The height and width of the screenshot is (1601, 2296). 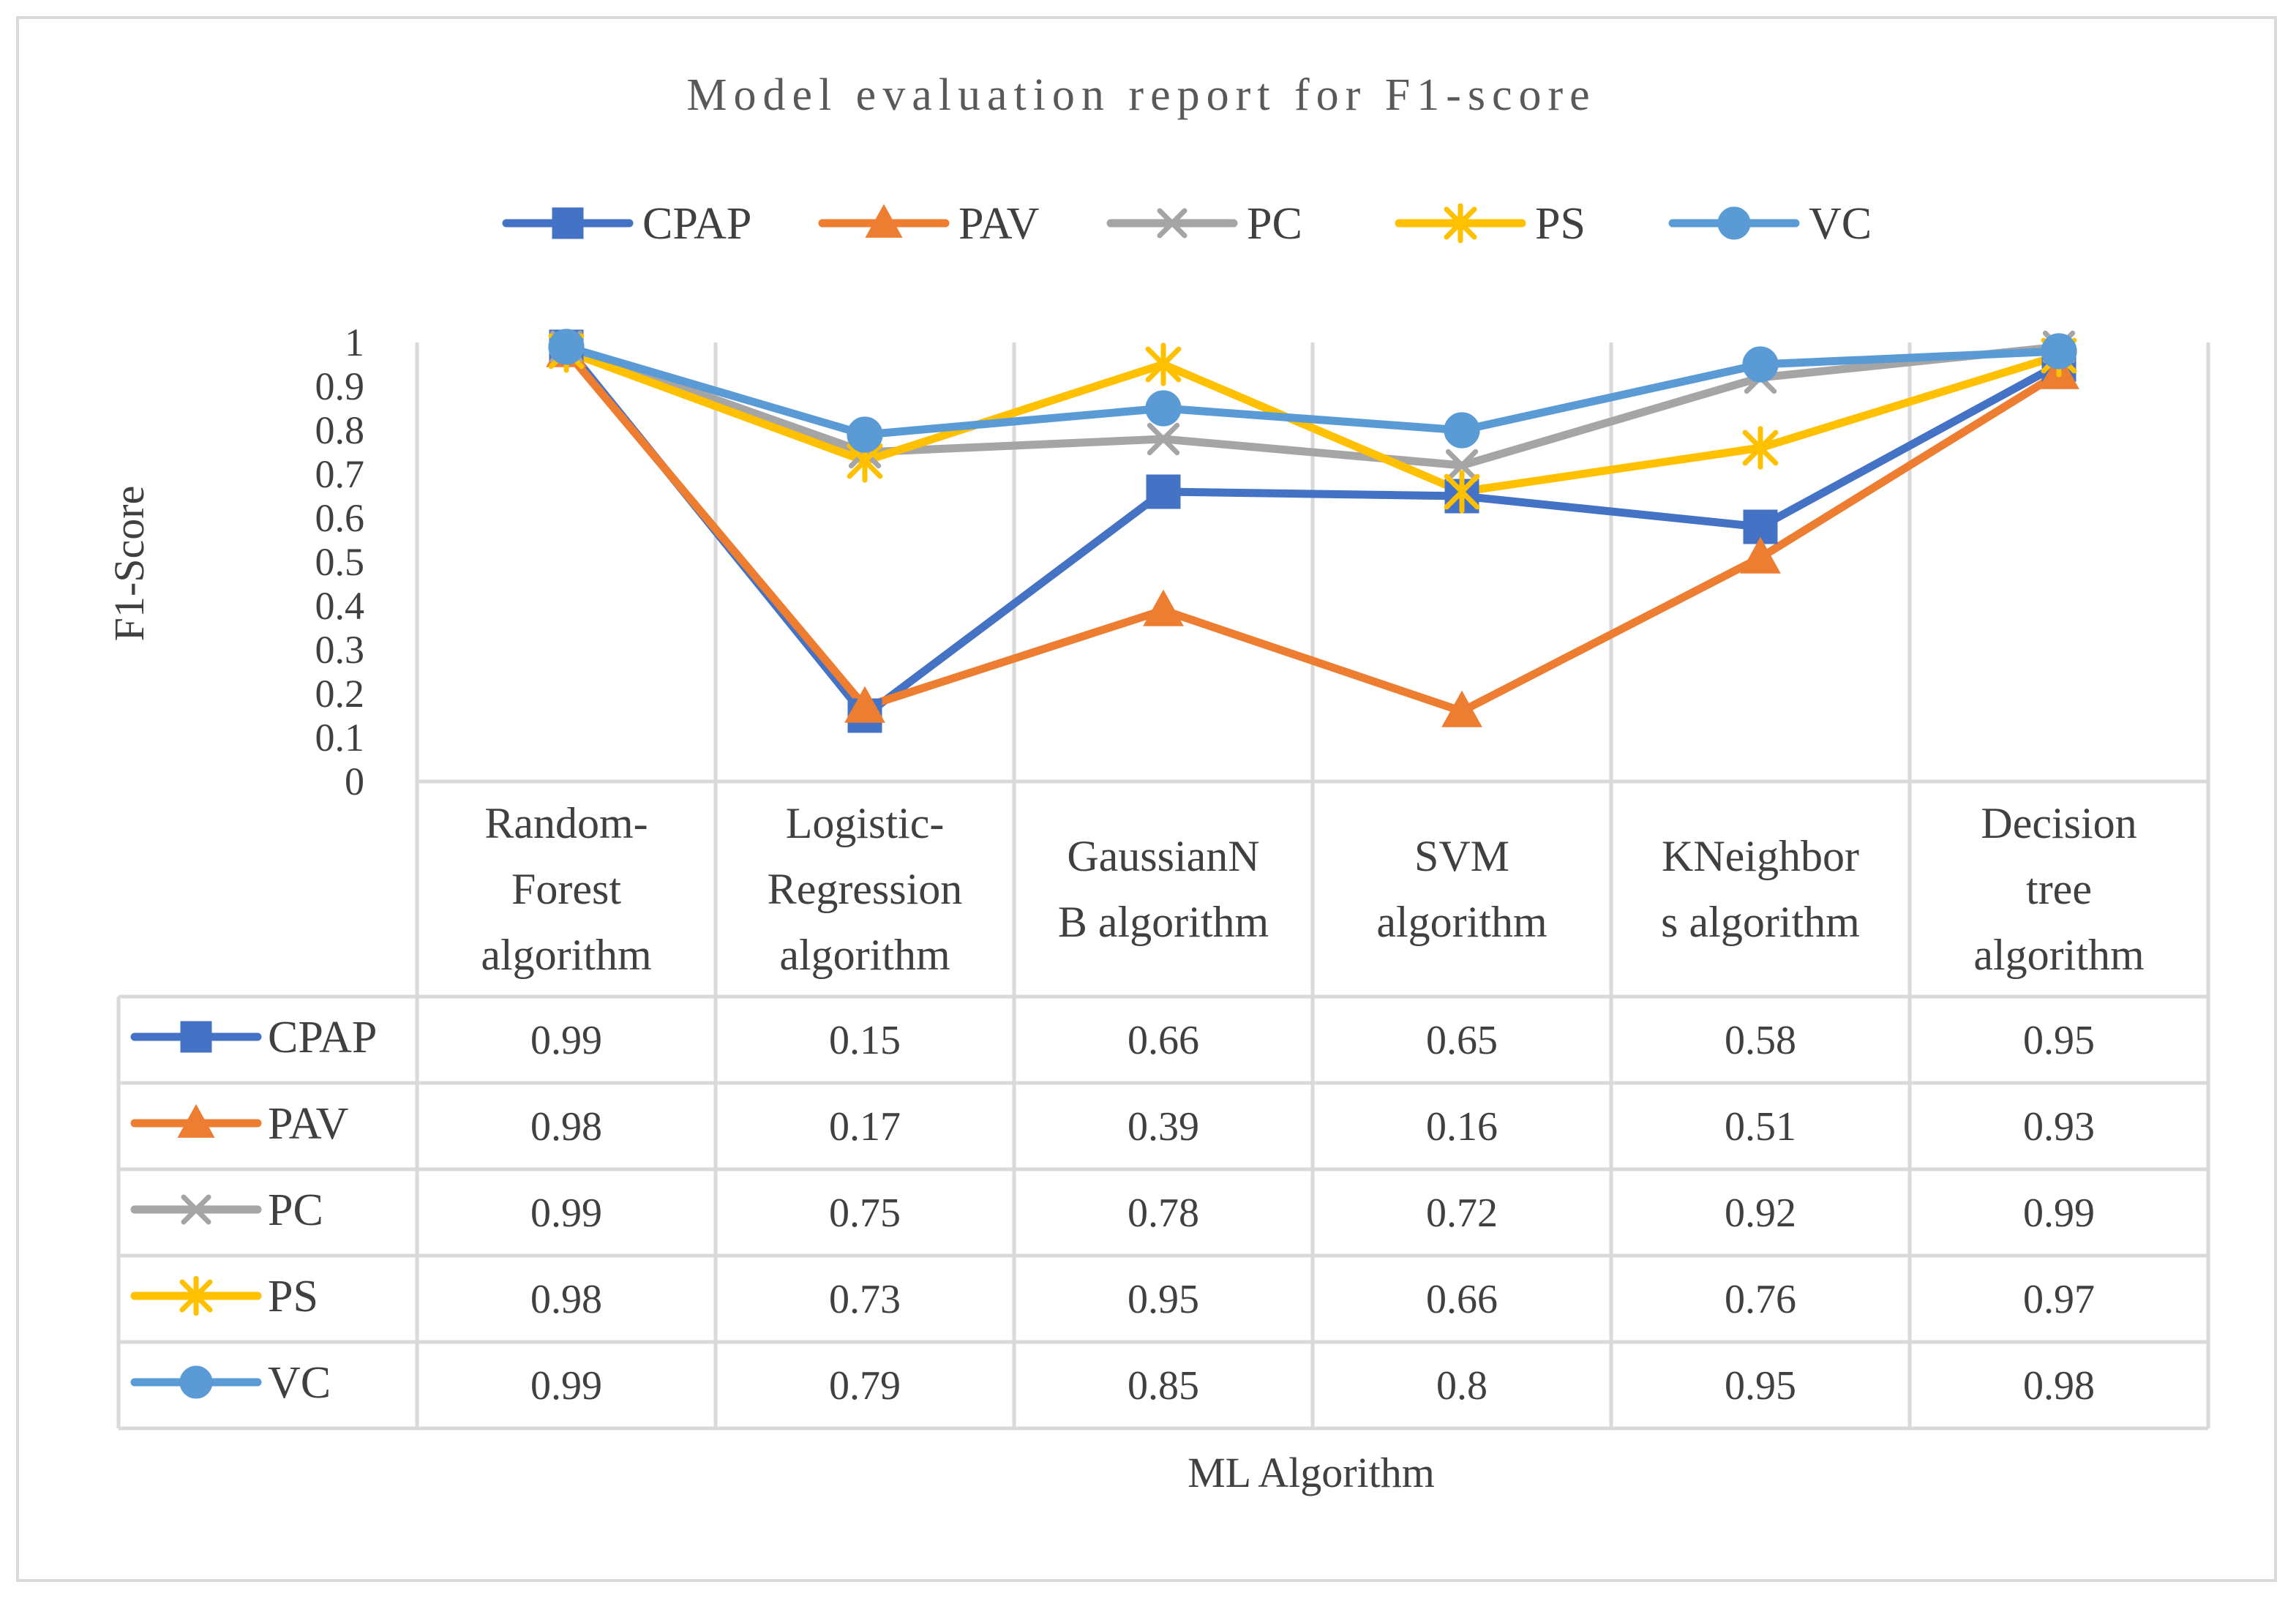 I want to click on category-label: Random-Forest algorithm, so click(x=566, y=889).